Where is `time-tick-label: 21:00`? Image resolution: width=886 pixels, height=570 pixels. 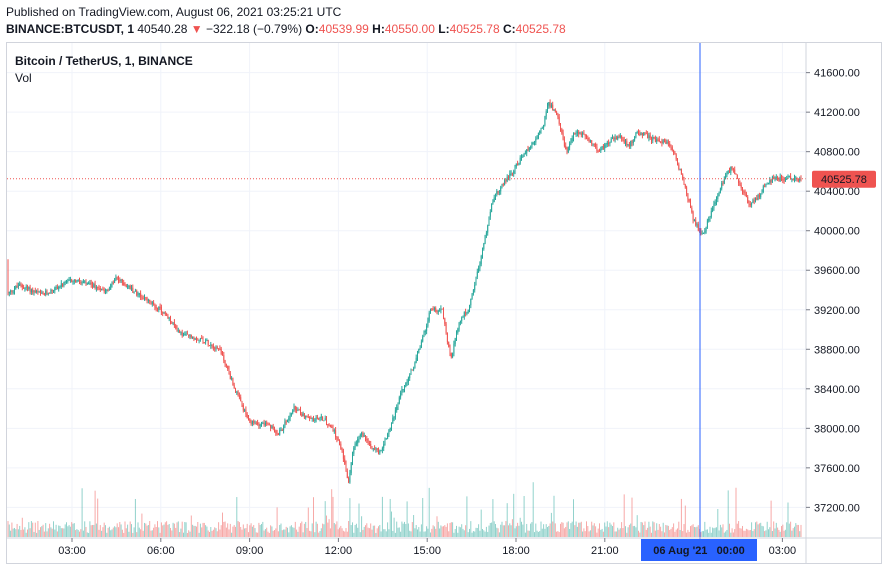 time-tick-label: 21:00 is located at coordinates (605, 551).